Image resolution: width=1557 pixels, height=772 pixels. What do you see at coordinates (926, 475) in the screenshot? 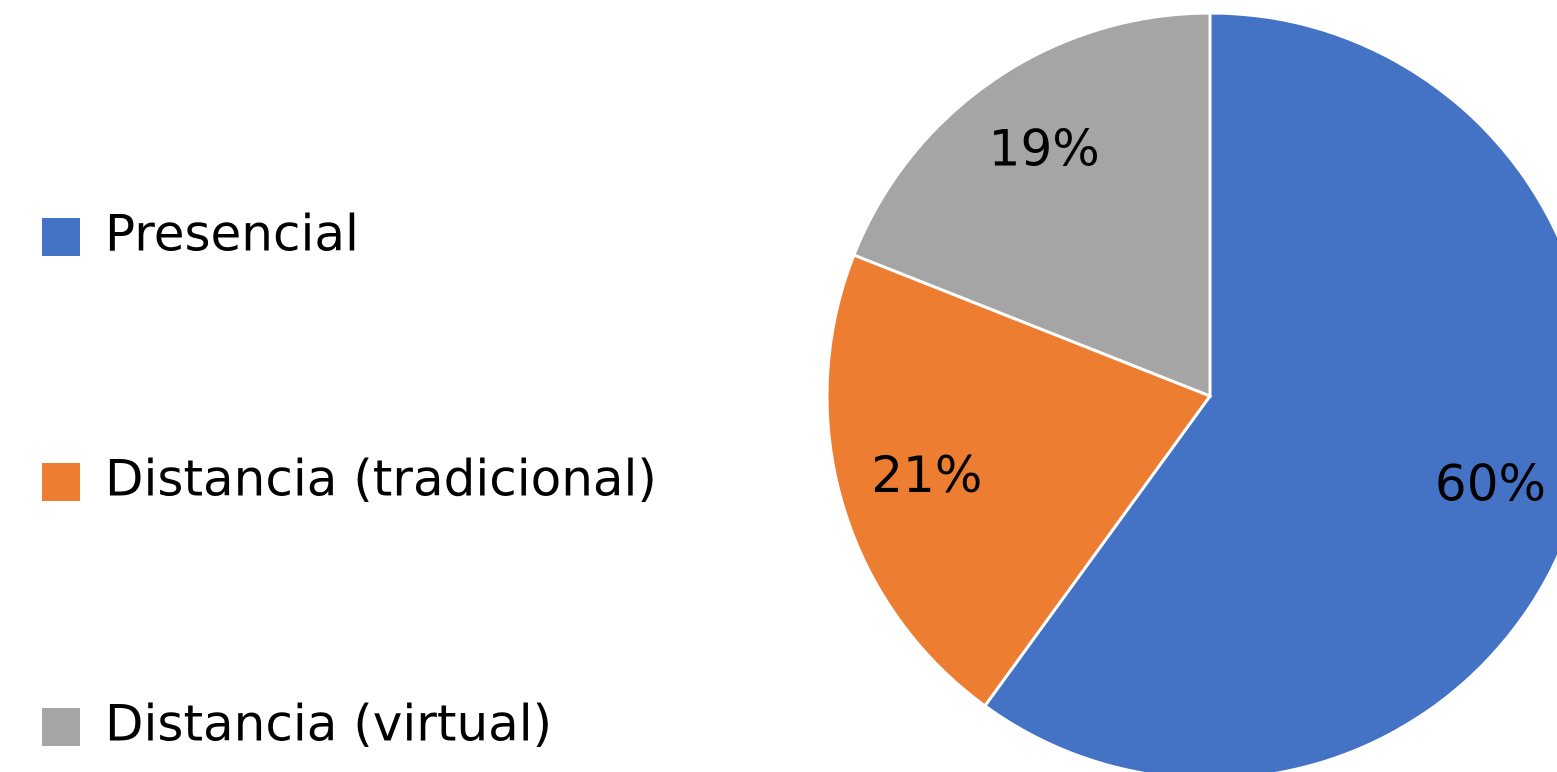
I see `data-label: 21%` at bounding box center [926, 475].